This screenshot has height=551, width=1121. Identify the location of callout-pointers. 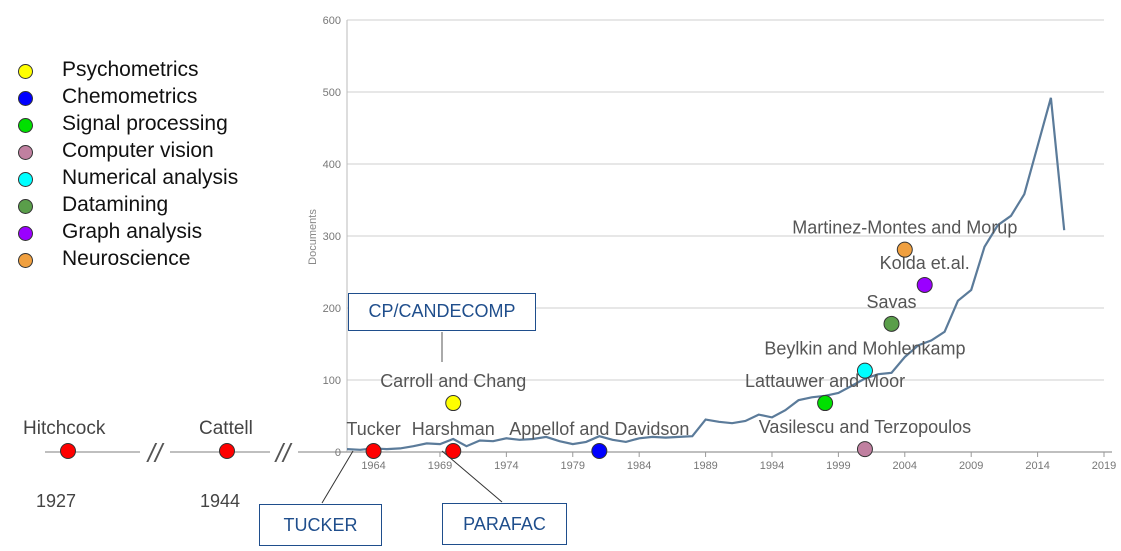
(412, 418).